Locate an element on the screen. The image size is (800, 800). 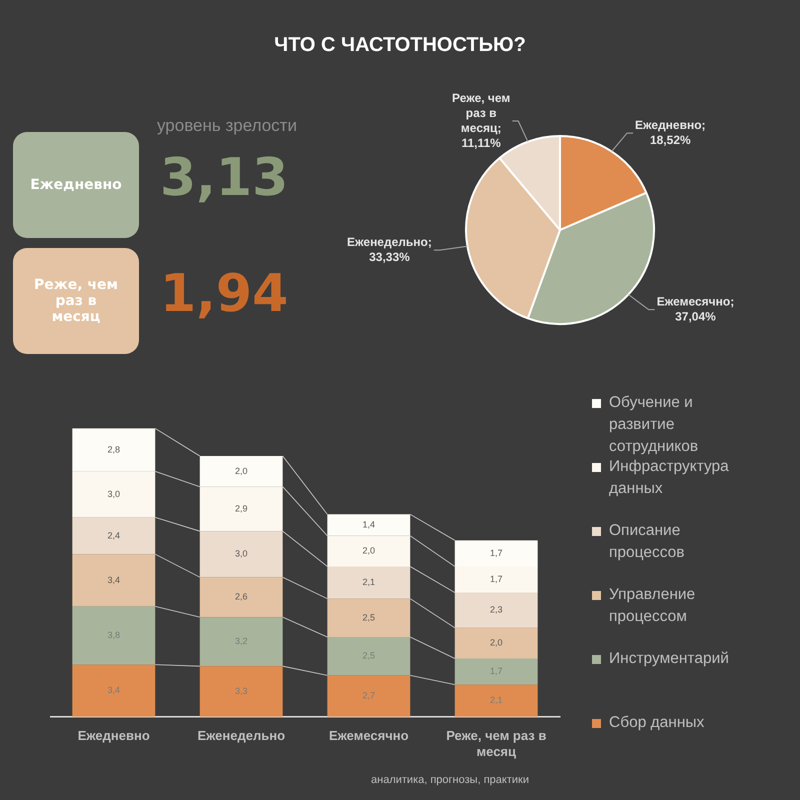
data-label: 2,8 is located at coordinates (113, 449).